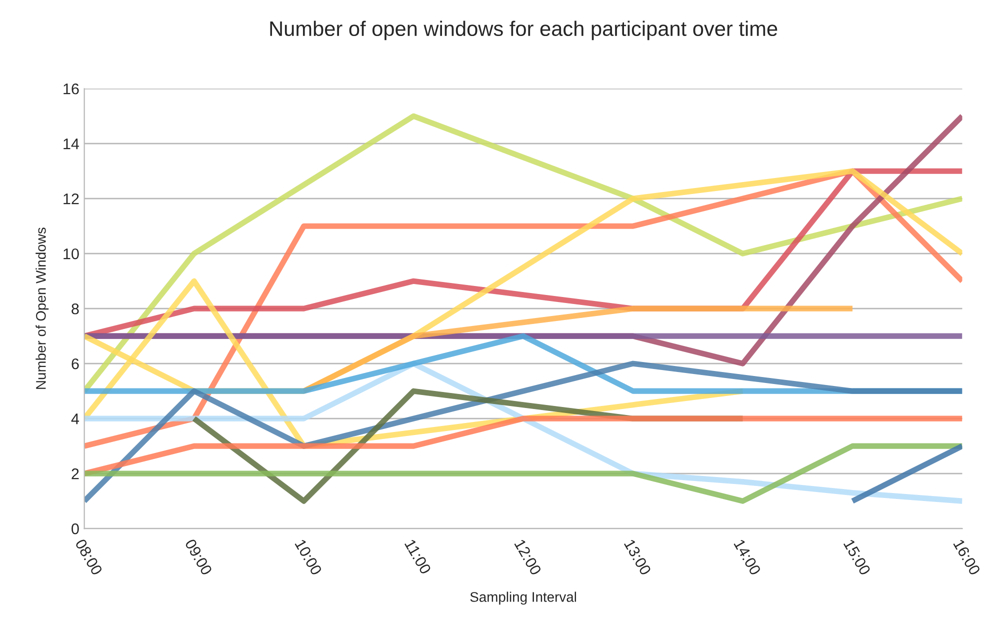 The image size is (992, 633). I want to click on y-tick-label: 16, so click(71, 88).